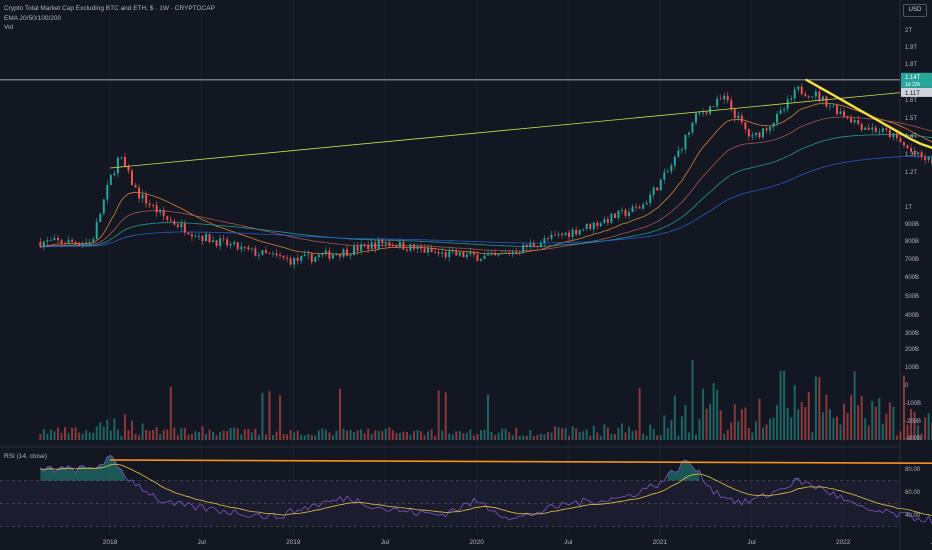 The width and height of the screenshot is (932, 550). What do you see at coordinates (911, 65) in the screenshot?
I see `price-tick-label: 1.8T` at bounding box center [911, 65].